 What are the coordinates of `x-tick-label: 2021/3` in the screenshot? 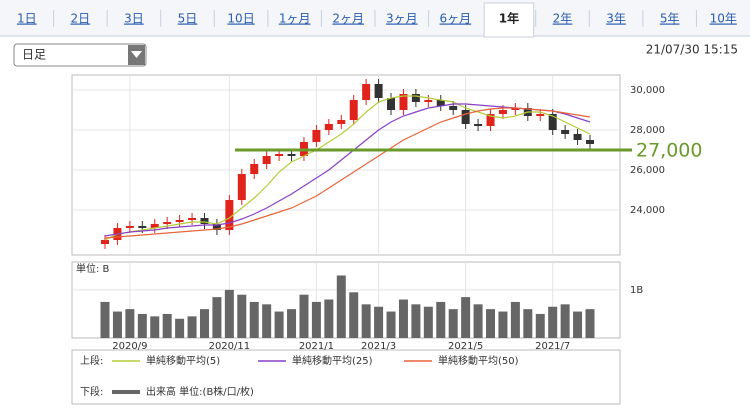 It's located at (378, 346).